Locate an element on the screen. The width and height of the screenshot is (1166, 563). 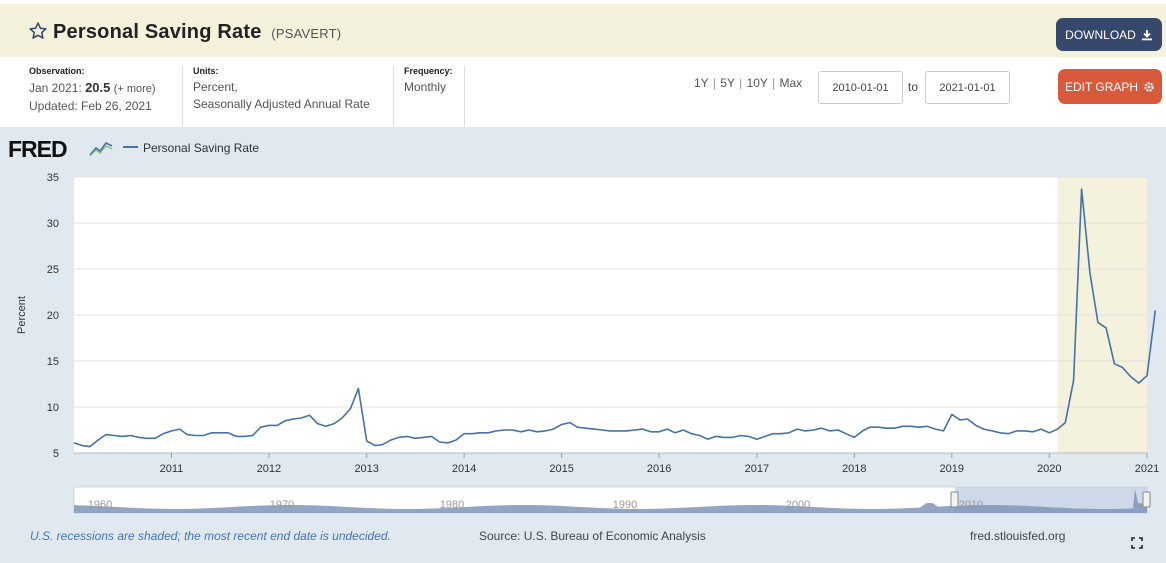
y-tick-label: 20 is located at coordinates (53, 316).